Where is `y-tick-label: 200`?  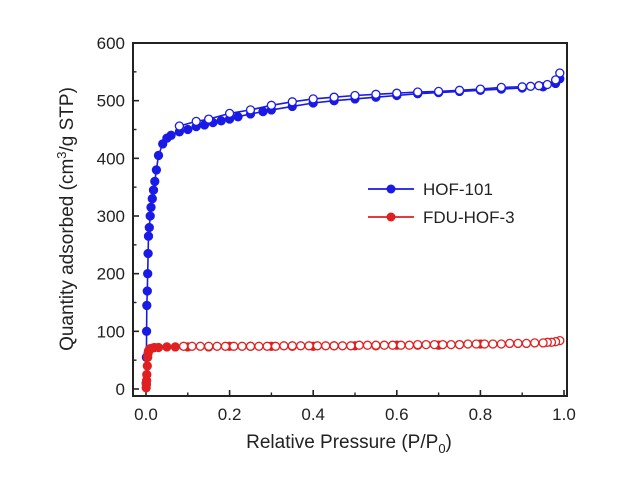 y-tick-label: 200 is located at coordinates (111, 274).